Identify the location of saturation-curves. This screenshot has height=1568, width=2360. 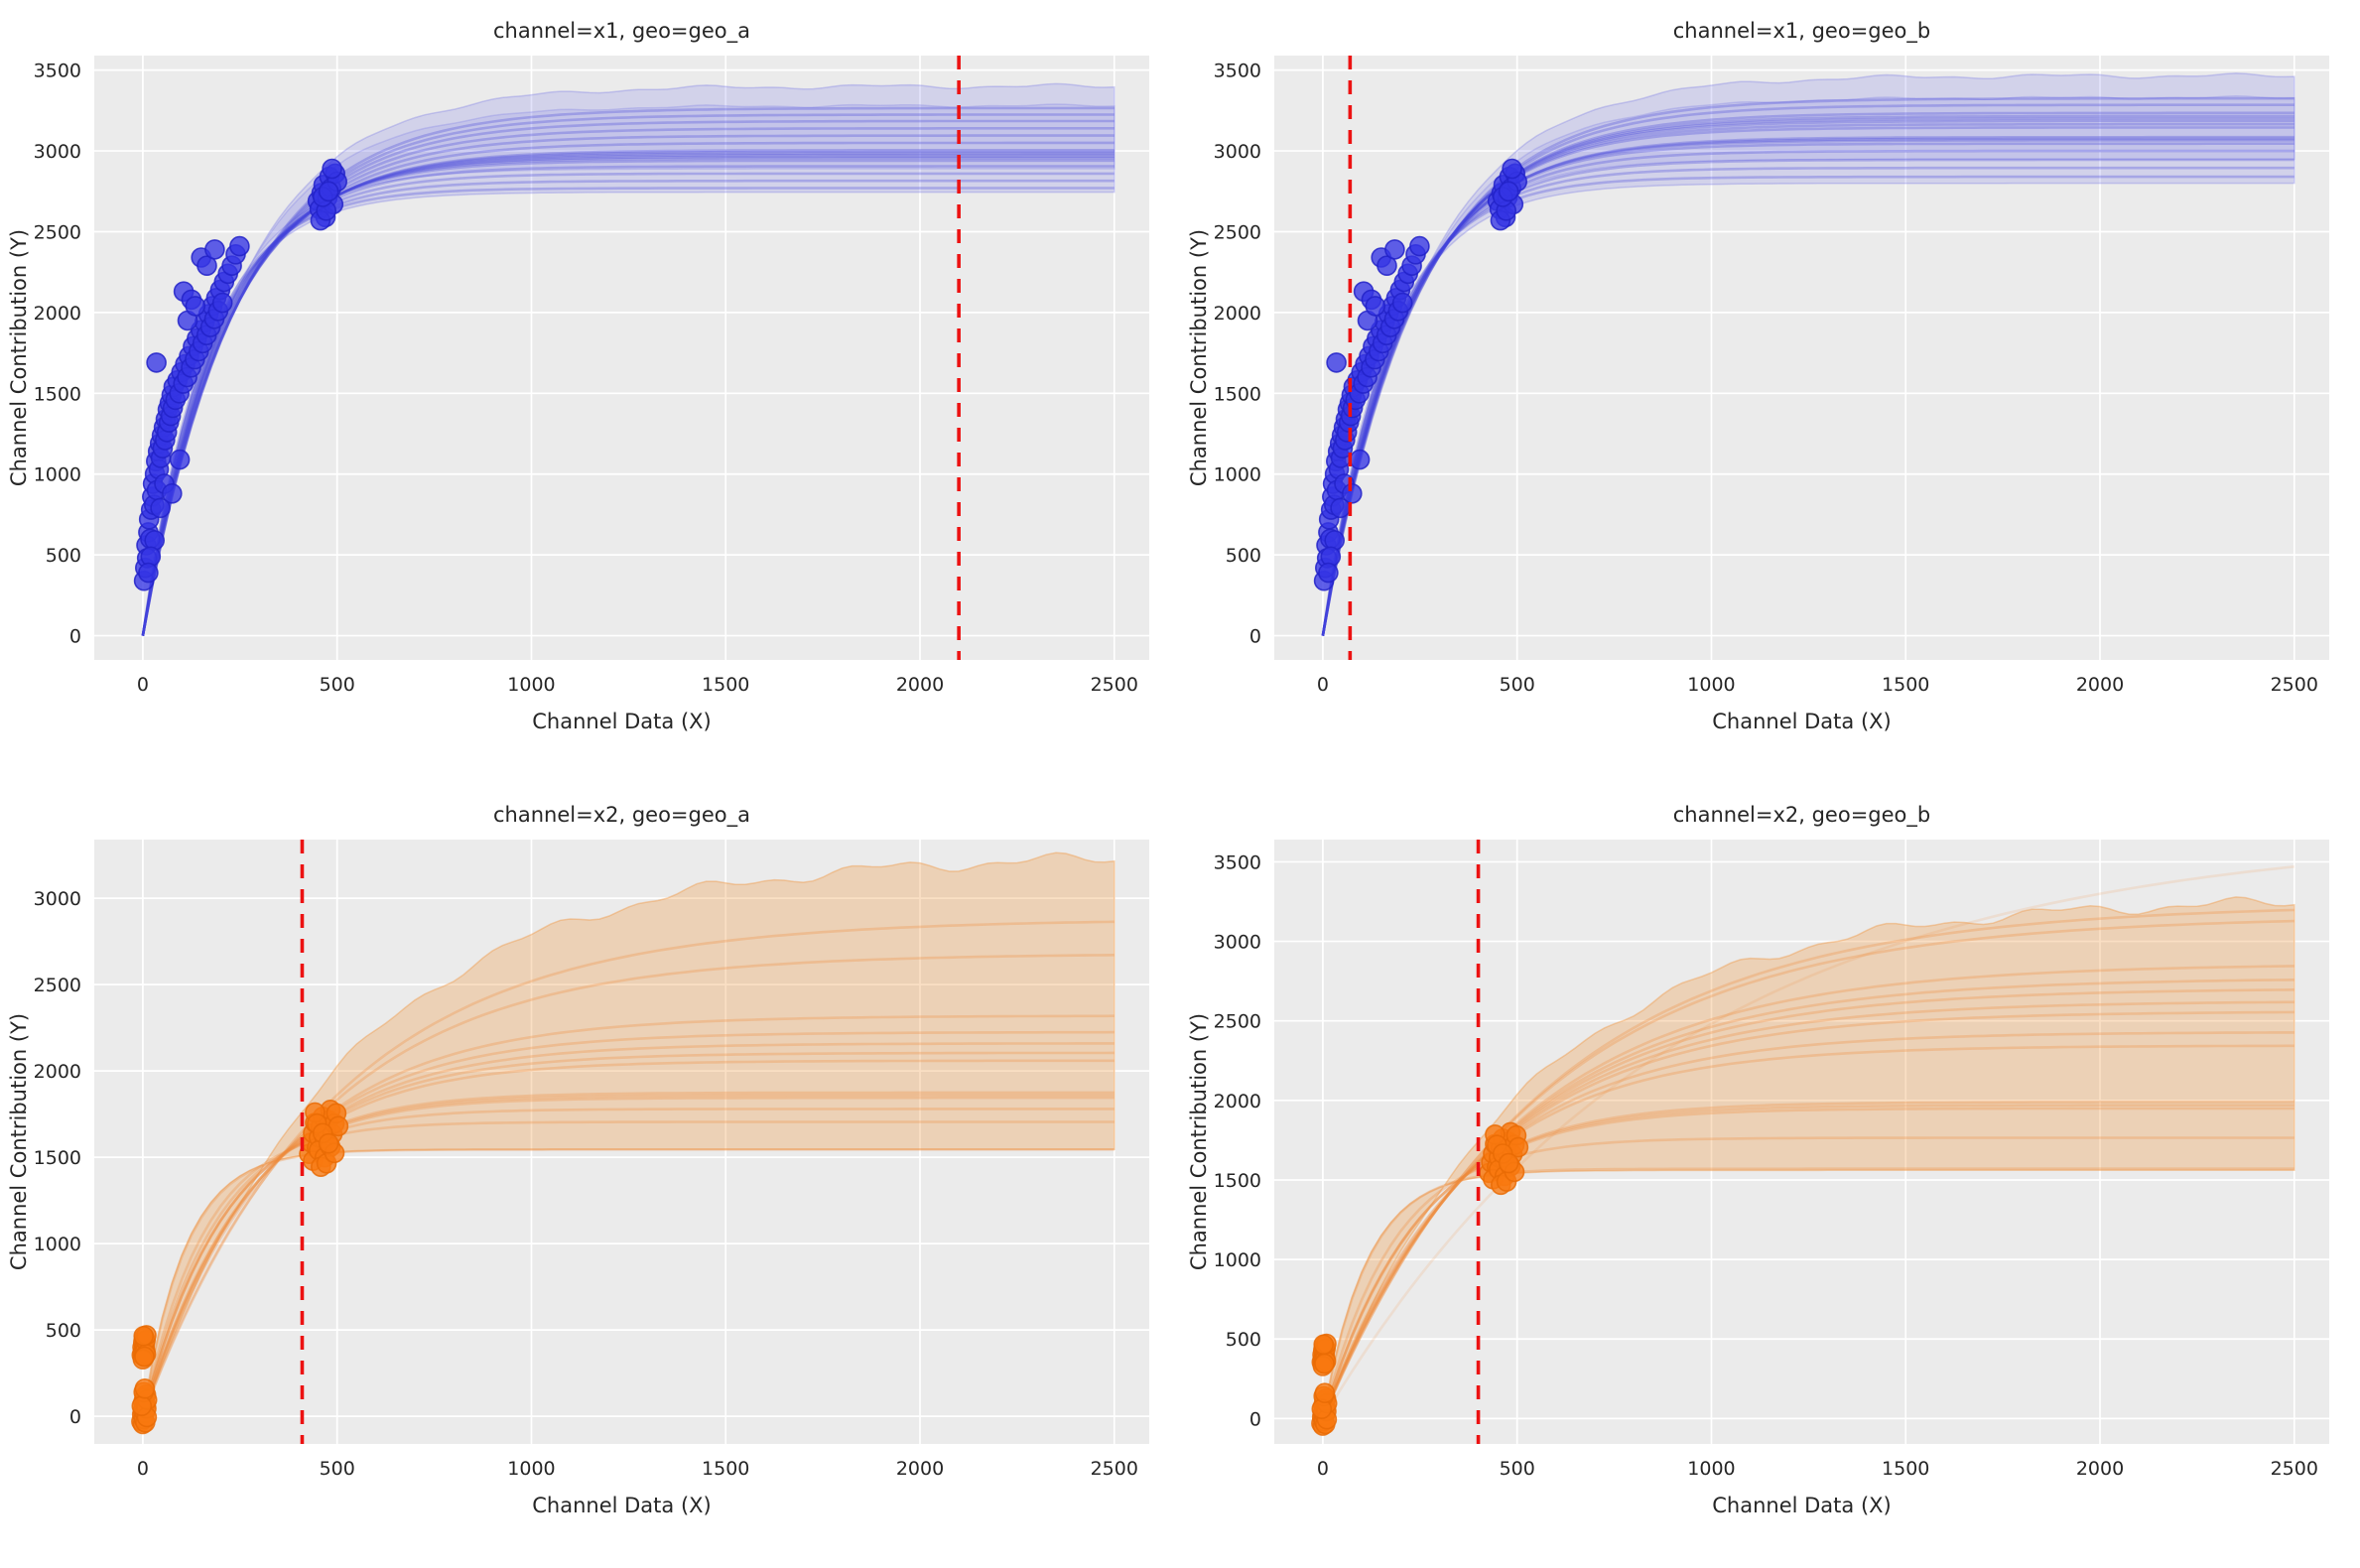
(627, 371).